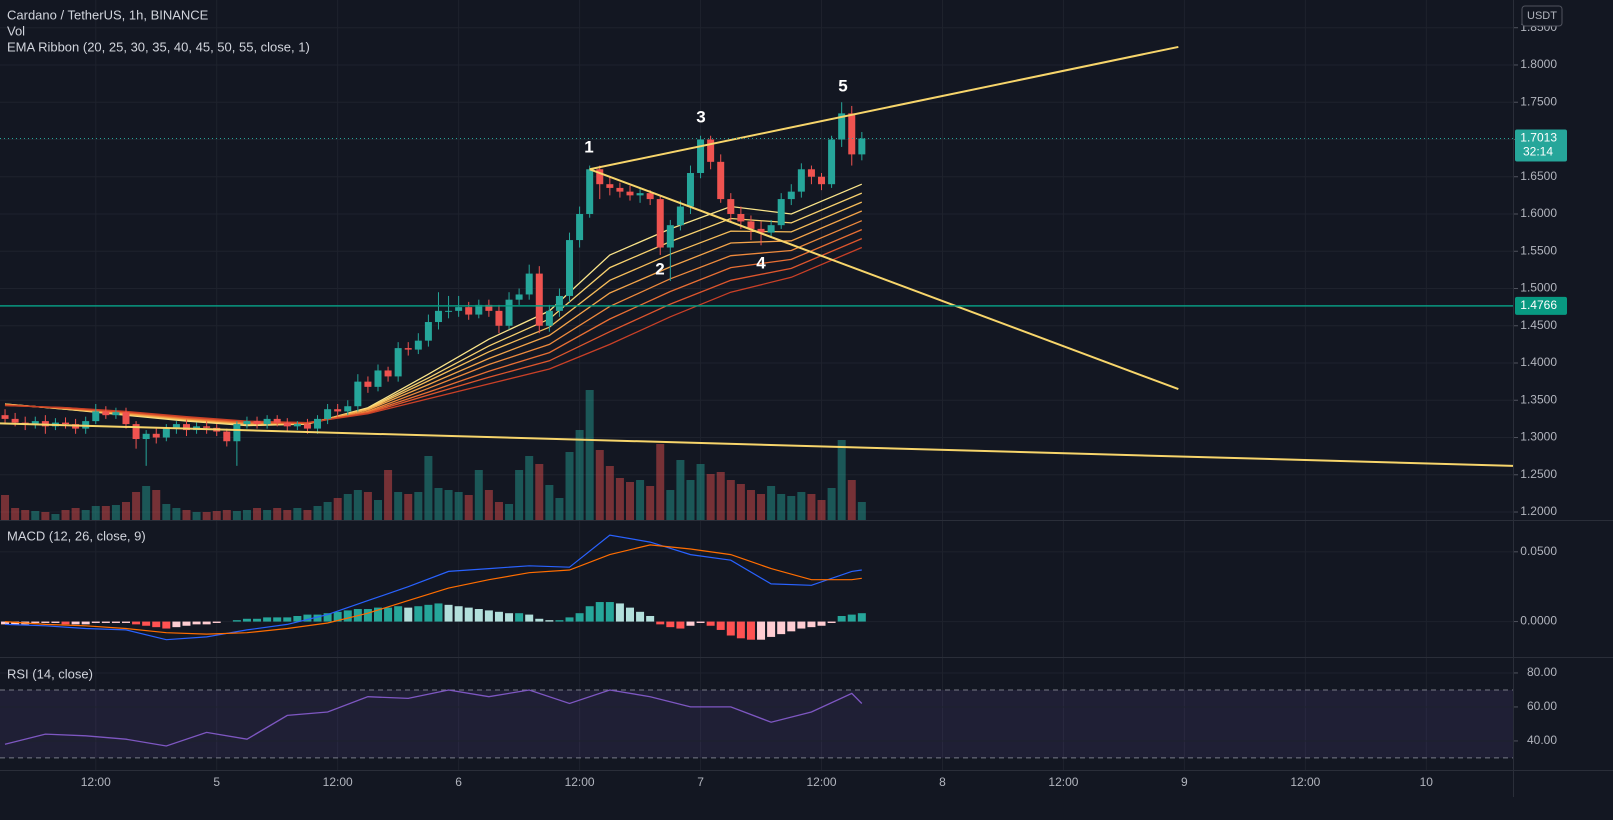 This screenshot has width=1613, height=820. Describe the element at coordinates (1538, 399) in the screenshot. I see `y-tick-label: 1.3500` at that location.